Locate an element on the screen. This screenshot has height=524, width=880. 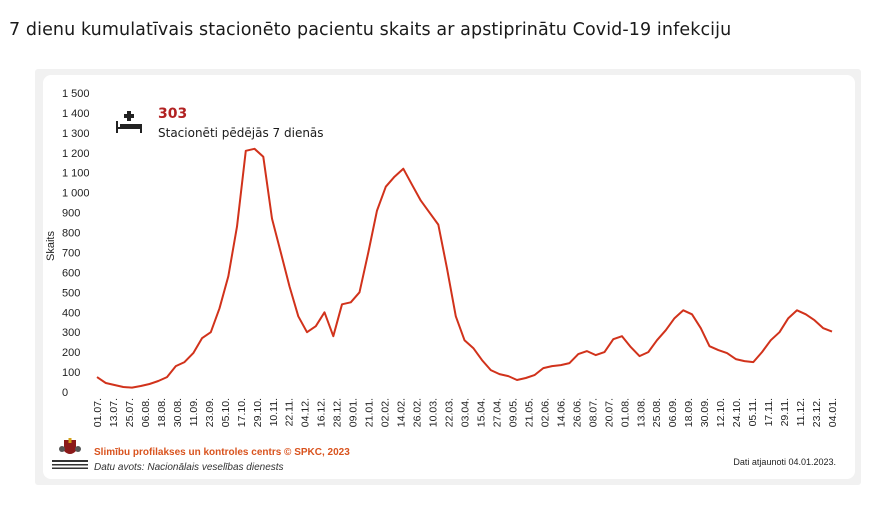
y-tick-label: 1 400 is located at coordinates (76, 114).